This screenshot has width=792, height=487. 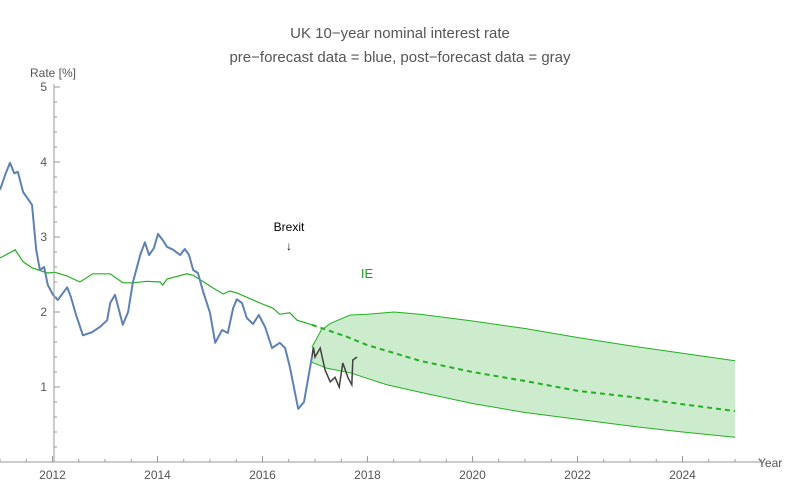 I want to click on x-tick-label: 2014, so click(x=157, y=475).